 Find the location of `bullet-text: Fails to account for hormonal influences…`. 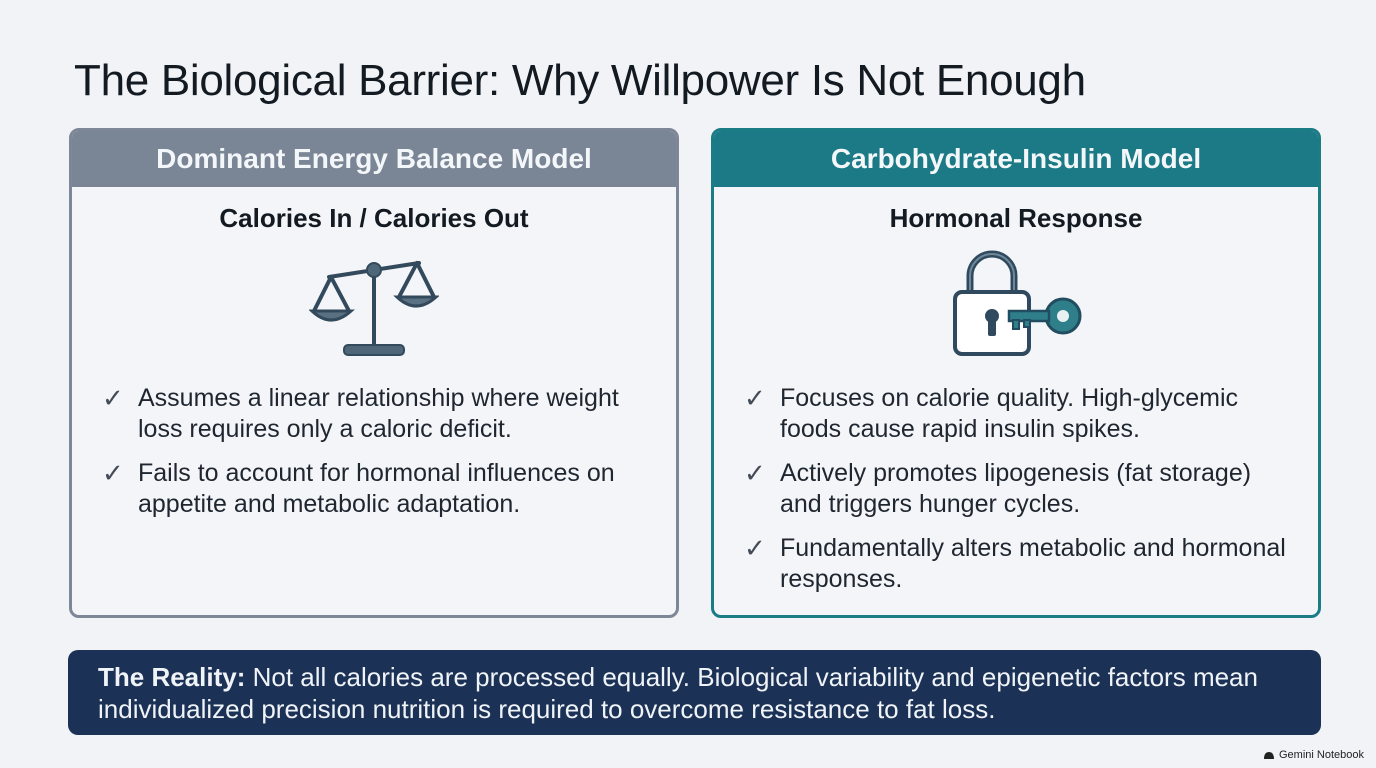

bullet-text: Fails to account for hormonal influences… is located at coordinates (376, 488).